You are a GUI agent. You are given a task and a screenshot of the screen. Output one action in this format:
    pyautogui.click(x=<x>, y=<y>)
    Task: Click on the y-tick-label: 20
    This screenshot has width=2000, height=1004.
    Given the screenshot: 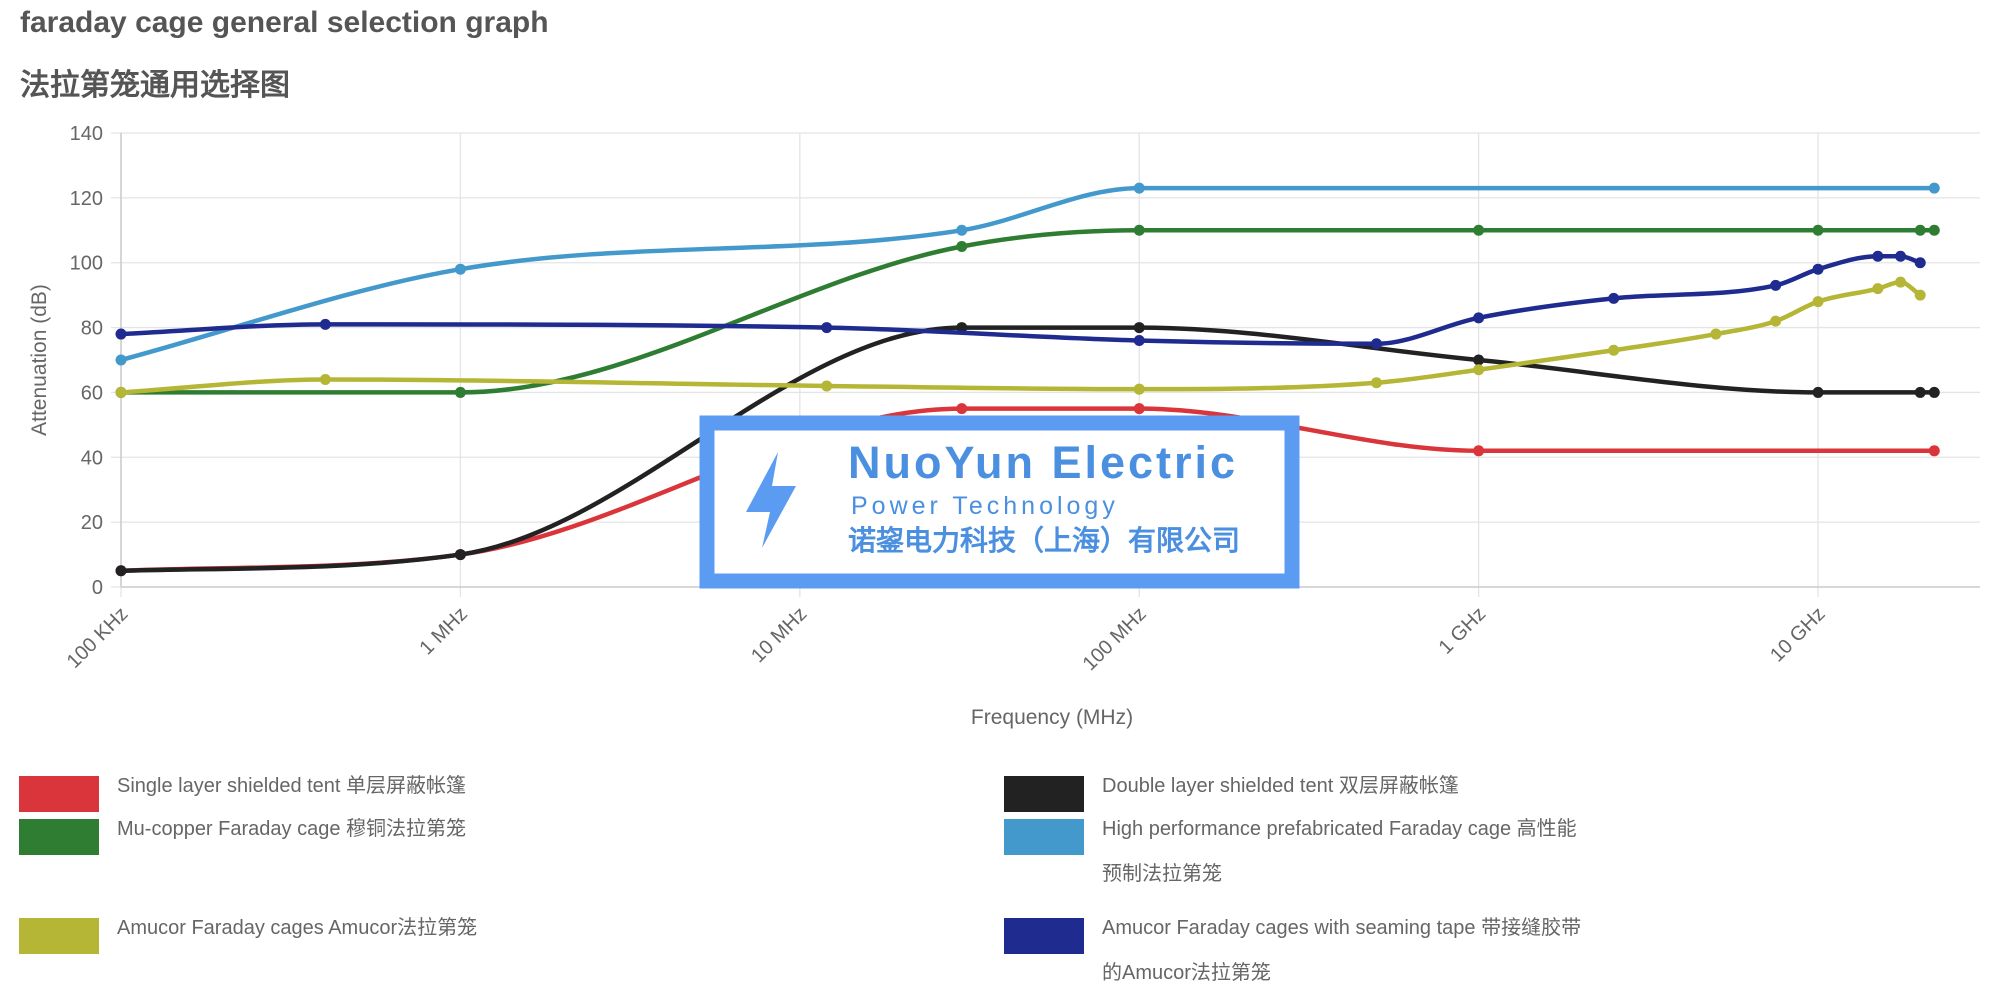 What is the action you would take?
    pyautogui.click(x=92, y=523)
    